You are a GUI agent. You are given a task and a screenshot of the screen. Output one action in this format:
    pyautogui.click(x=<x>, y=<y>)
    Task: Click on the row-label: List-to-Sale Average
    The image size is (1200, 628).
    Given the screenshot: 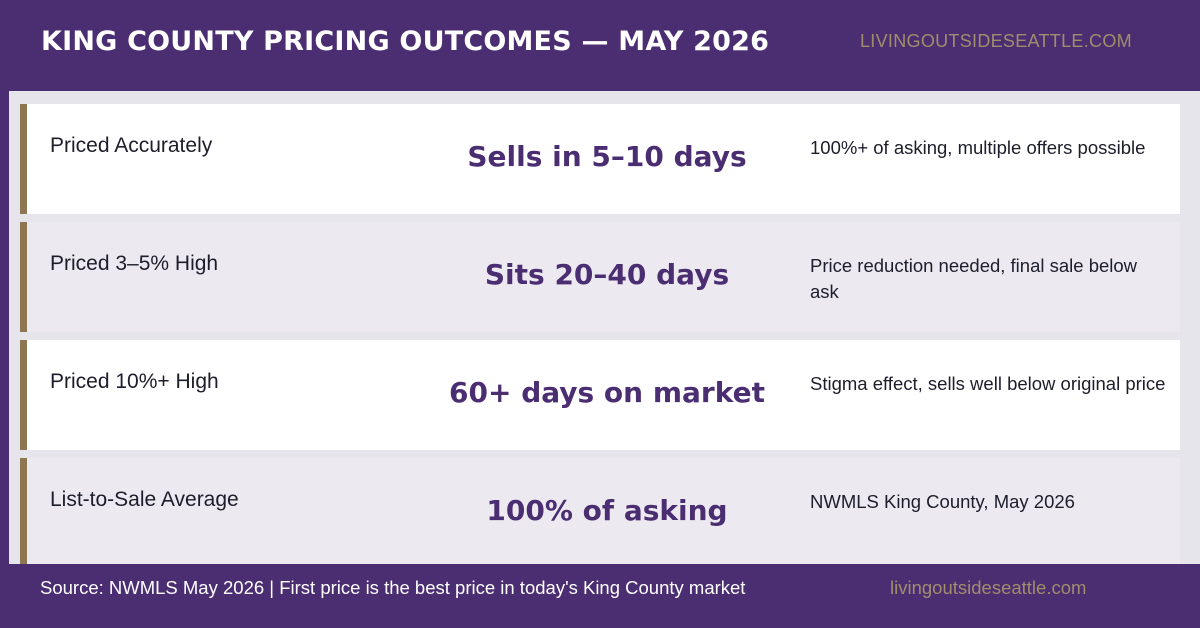 What is the action you would take?
    pyautogui.click(x=144, y=499)
    